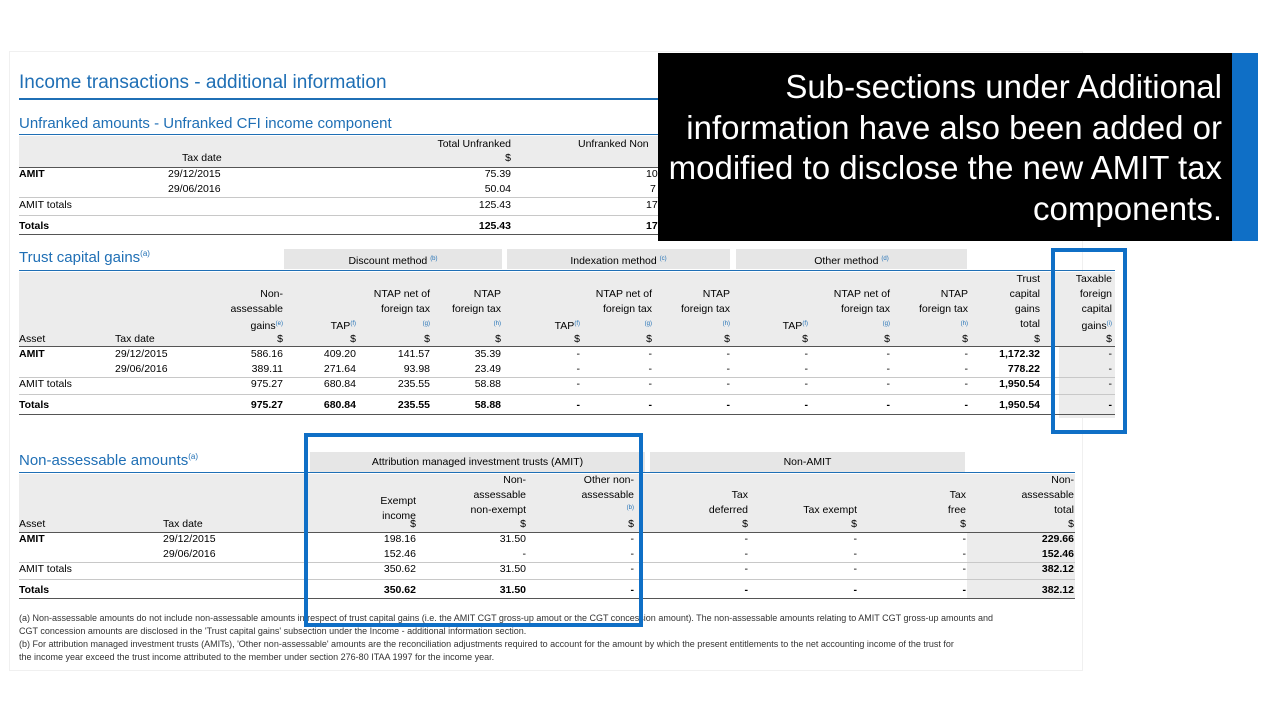  What do you see at coordinates (806, 354) in the screenshot?
I see `tcg-cell-o1: -` at bounding box center [806, 354].